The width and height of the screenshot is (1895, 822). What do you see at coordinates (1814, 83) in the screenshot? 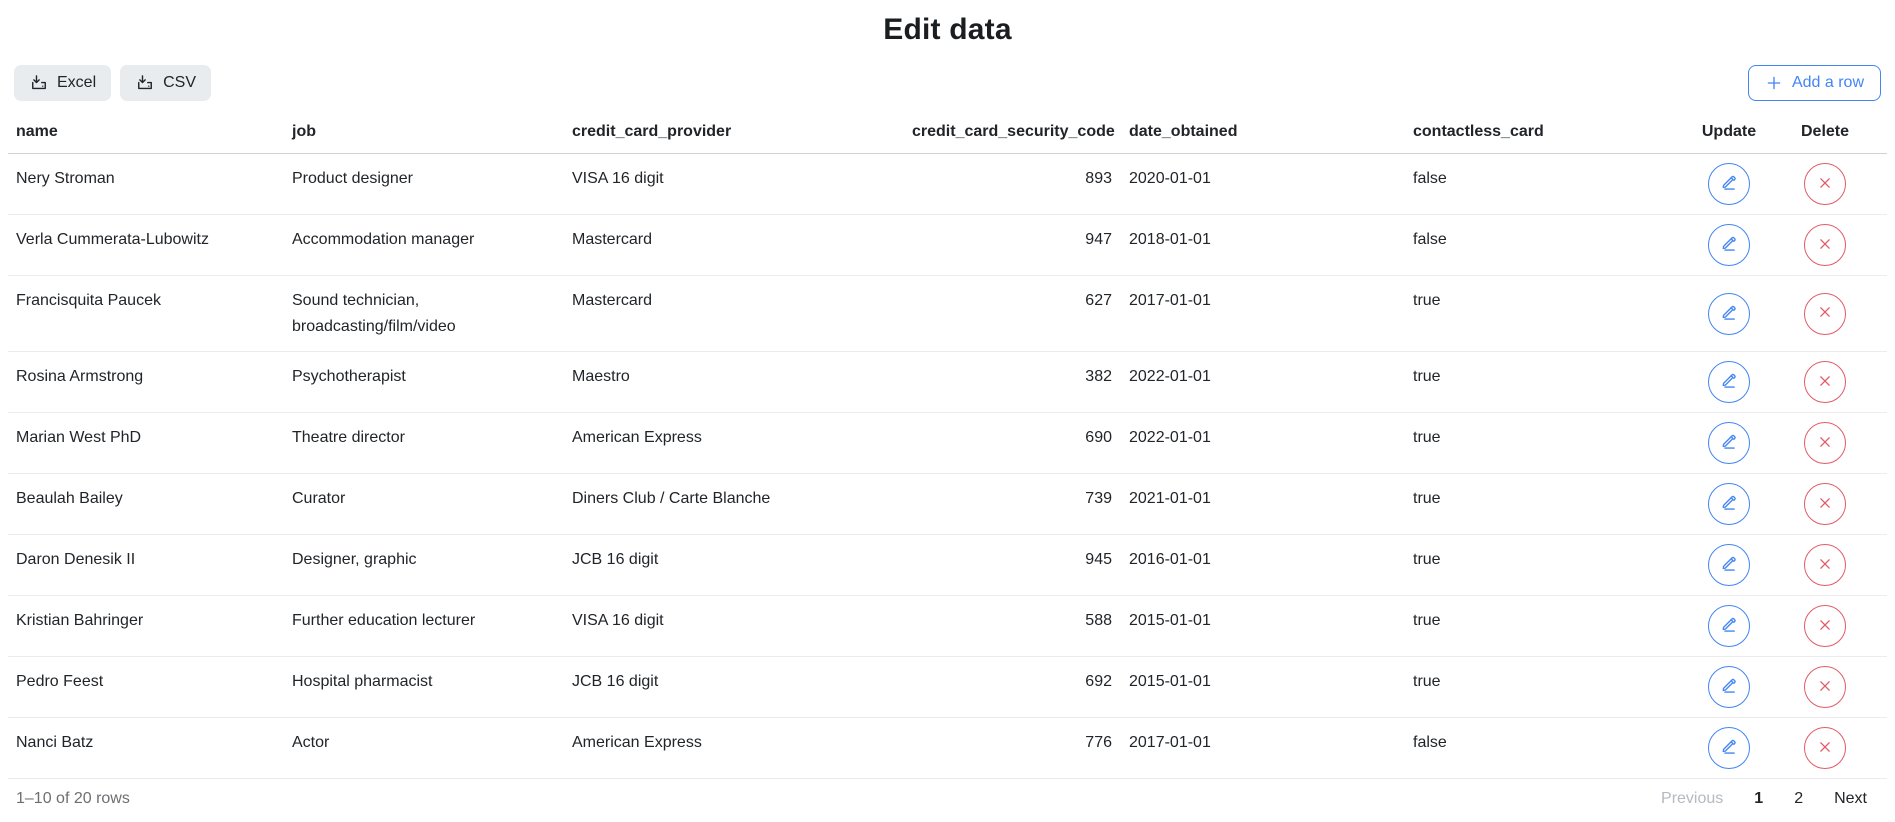
I see `add-row-button: Add a row` at bounding box center [1814, 83].